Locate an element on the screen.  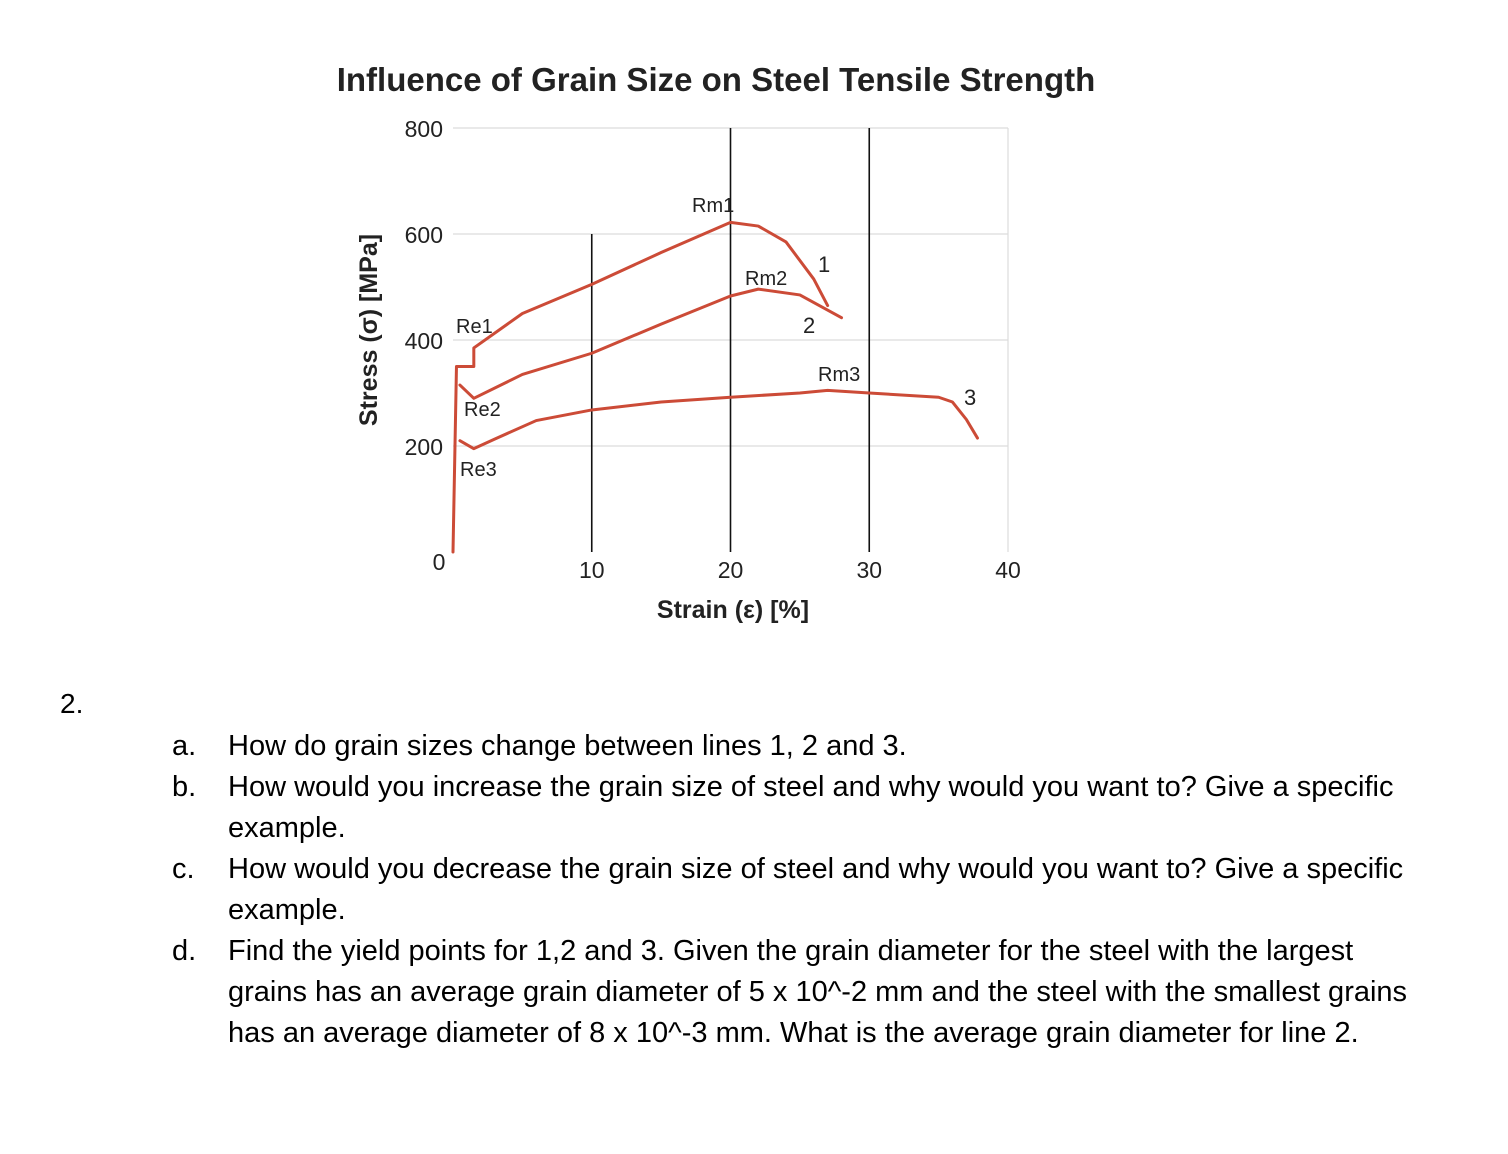
question-letter: a. is located at coordinates (184, 746).